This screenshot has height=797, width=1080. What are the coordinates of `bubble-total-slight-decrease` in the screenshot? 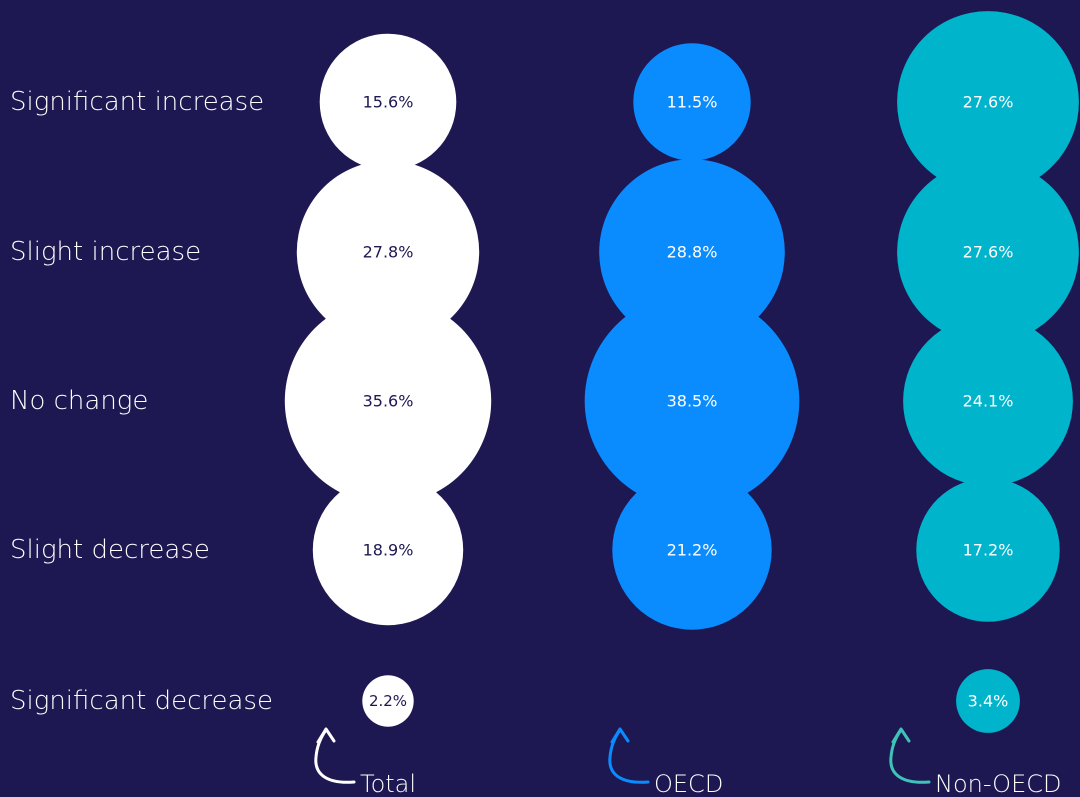 It's located at (388, 550).